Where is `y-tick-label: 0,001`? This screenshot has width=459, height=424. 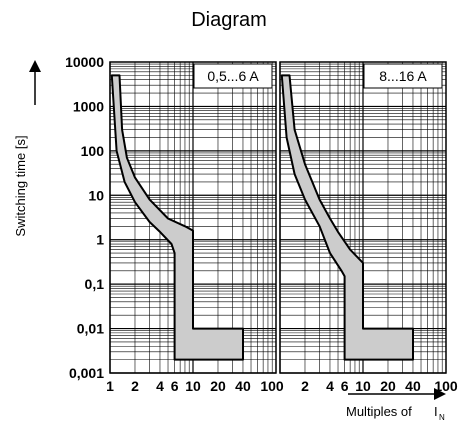 y-tick-label: 0,001 is located at coordinates (86, 373).